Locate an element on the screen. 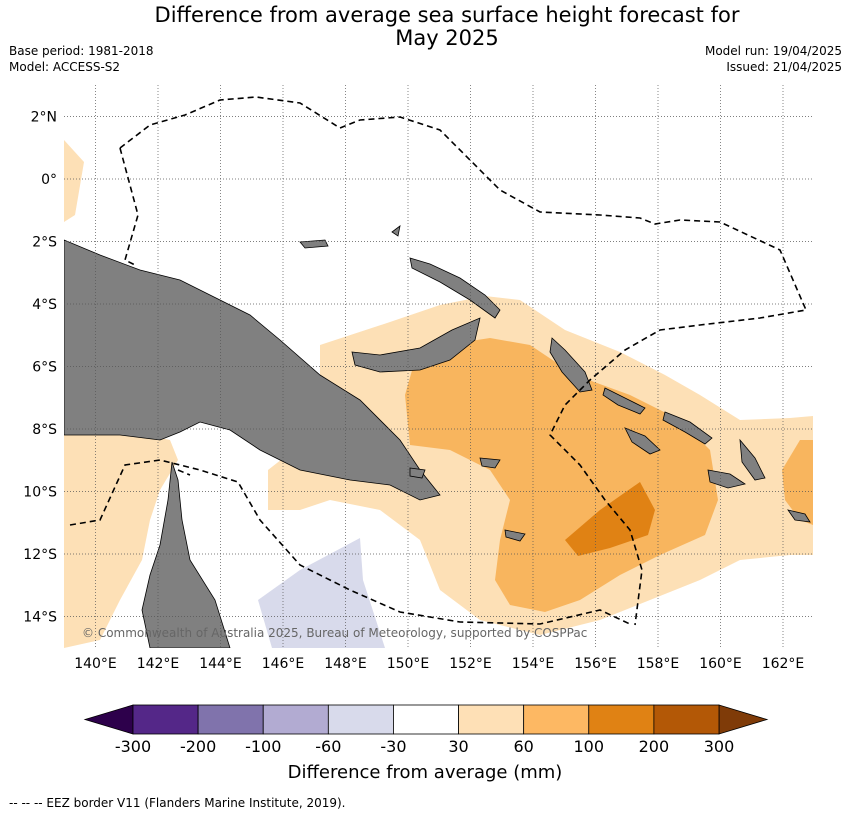  colorbar-tick-label: -60 is located at coordinates (328, 746).